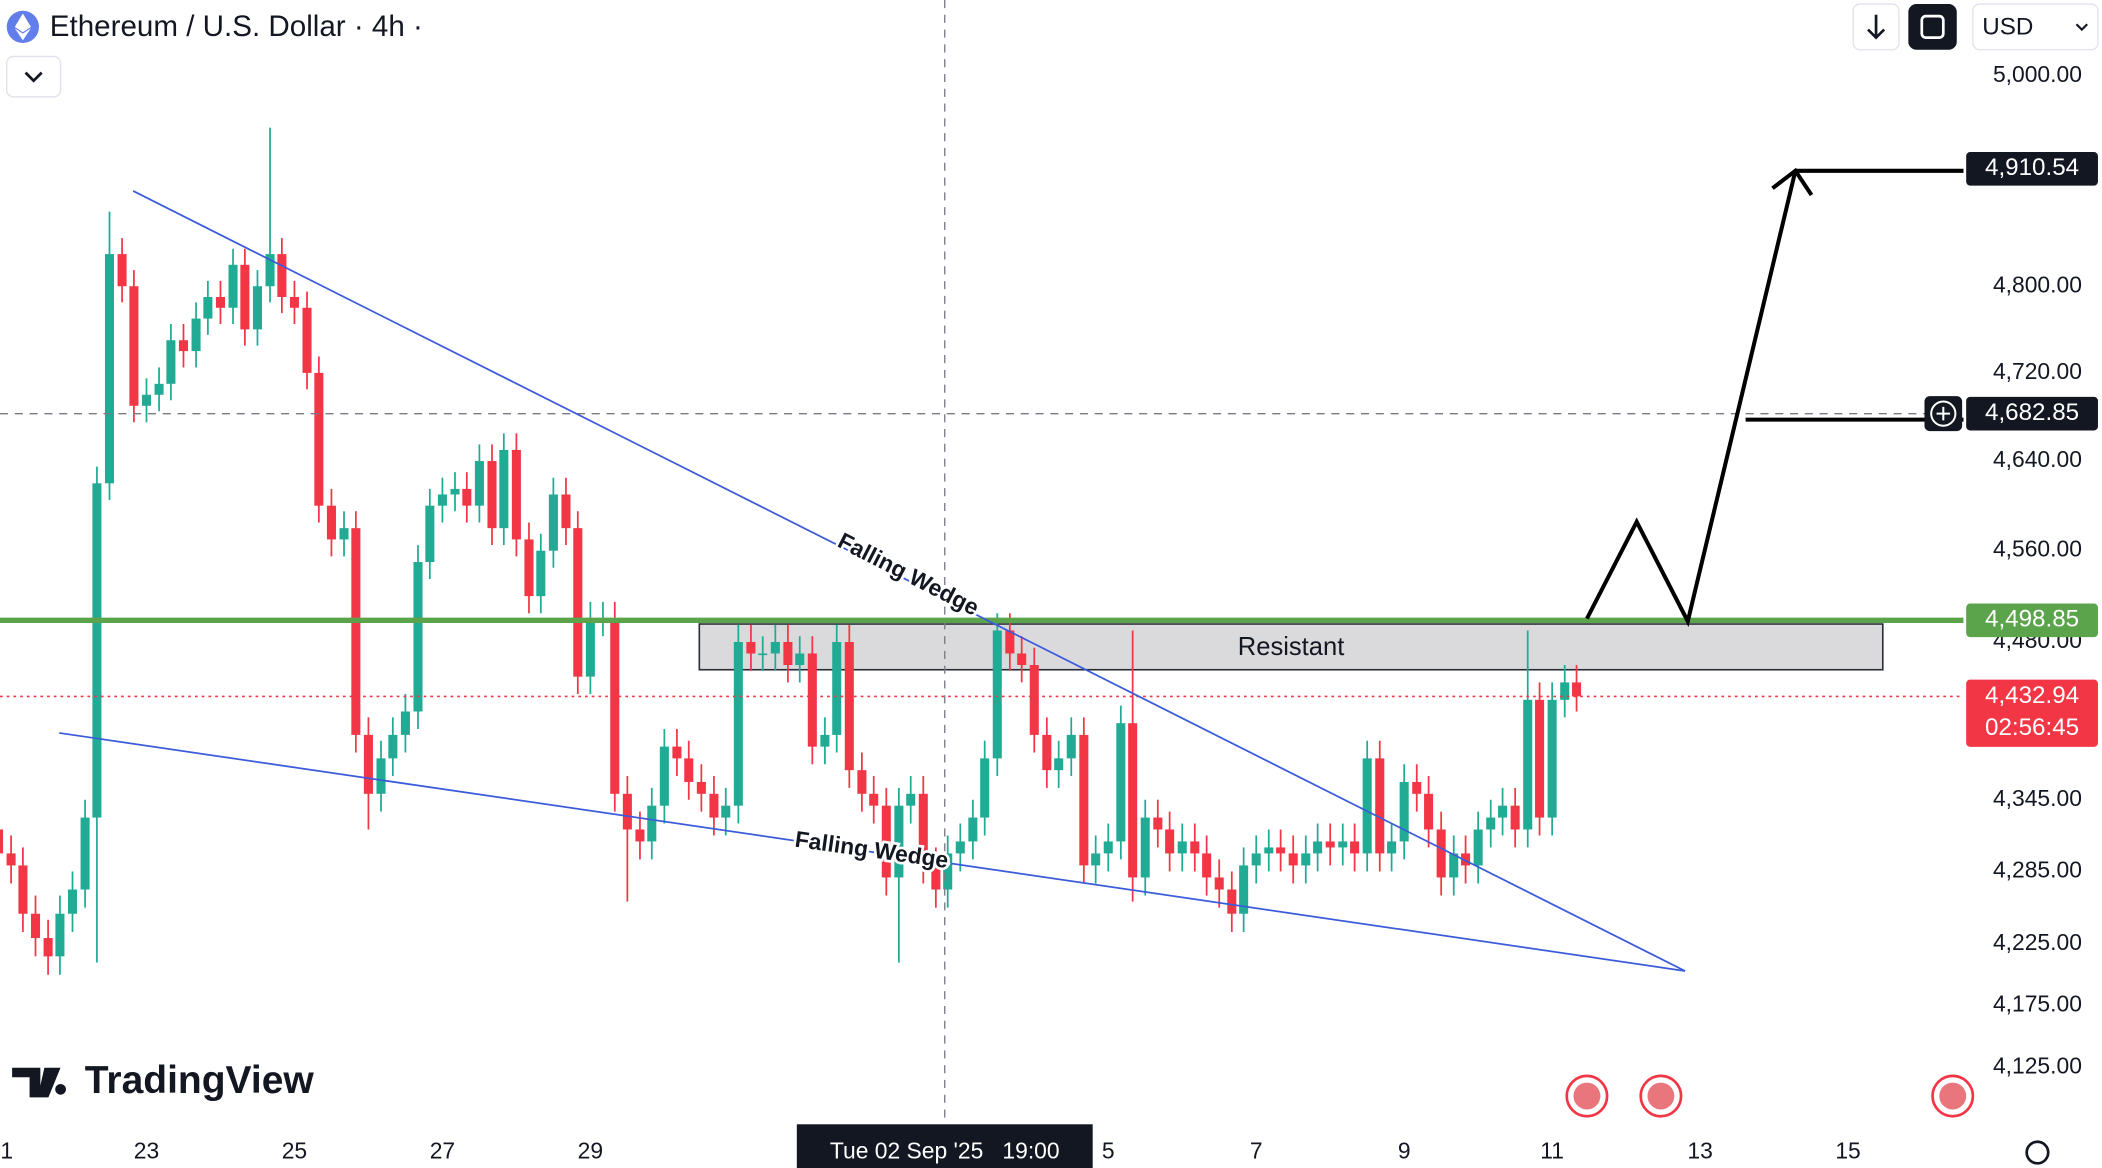 This screenshot has height=1168, width=2102. I want to click on symbol-title: Ethereum / U.S. Dollar · 4h ·, so click(236, 26).